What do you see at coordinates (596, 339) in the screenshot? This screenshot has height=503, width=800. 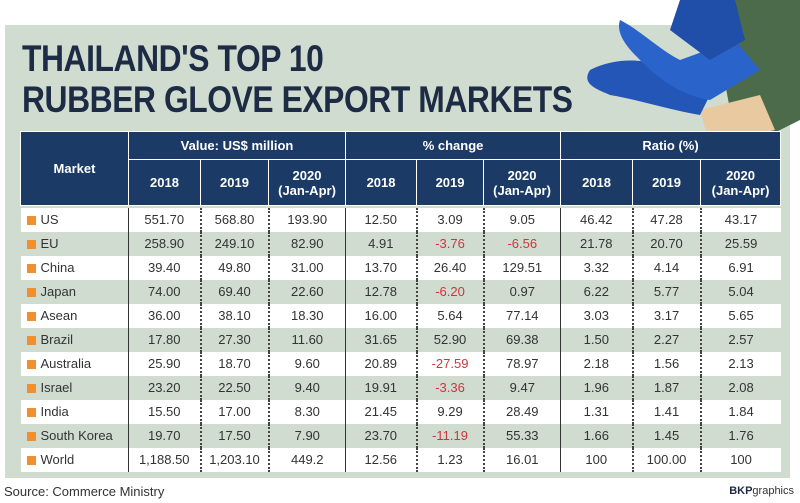 I see `value-cell: 1.50` at bounding box center [596, 339].